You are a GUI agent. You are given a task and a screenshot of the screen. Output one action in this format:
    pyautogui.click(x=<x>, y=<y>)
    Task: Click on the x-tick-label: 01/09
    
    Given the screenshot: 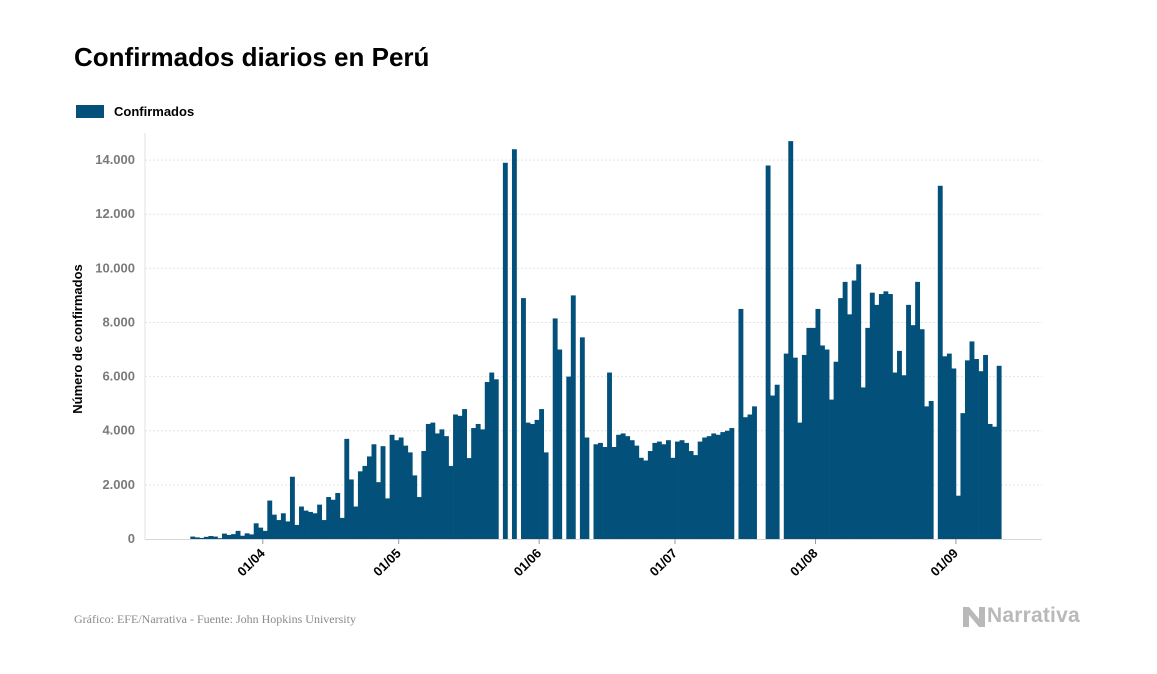 What is the action you would take?
    pyautogui.click(x=944, y=563)
    